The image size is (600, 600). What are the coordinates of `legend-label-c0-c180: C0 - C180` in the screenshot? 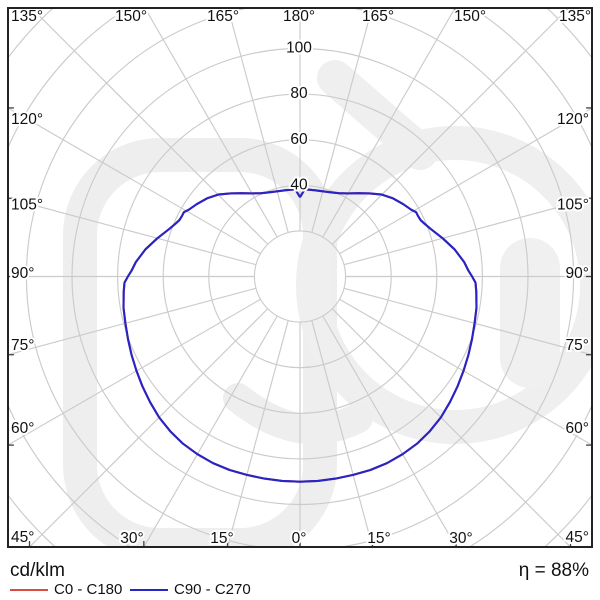 It's located at (88, 589).